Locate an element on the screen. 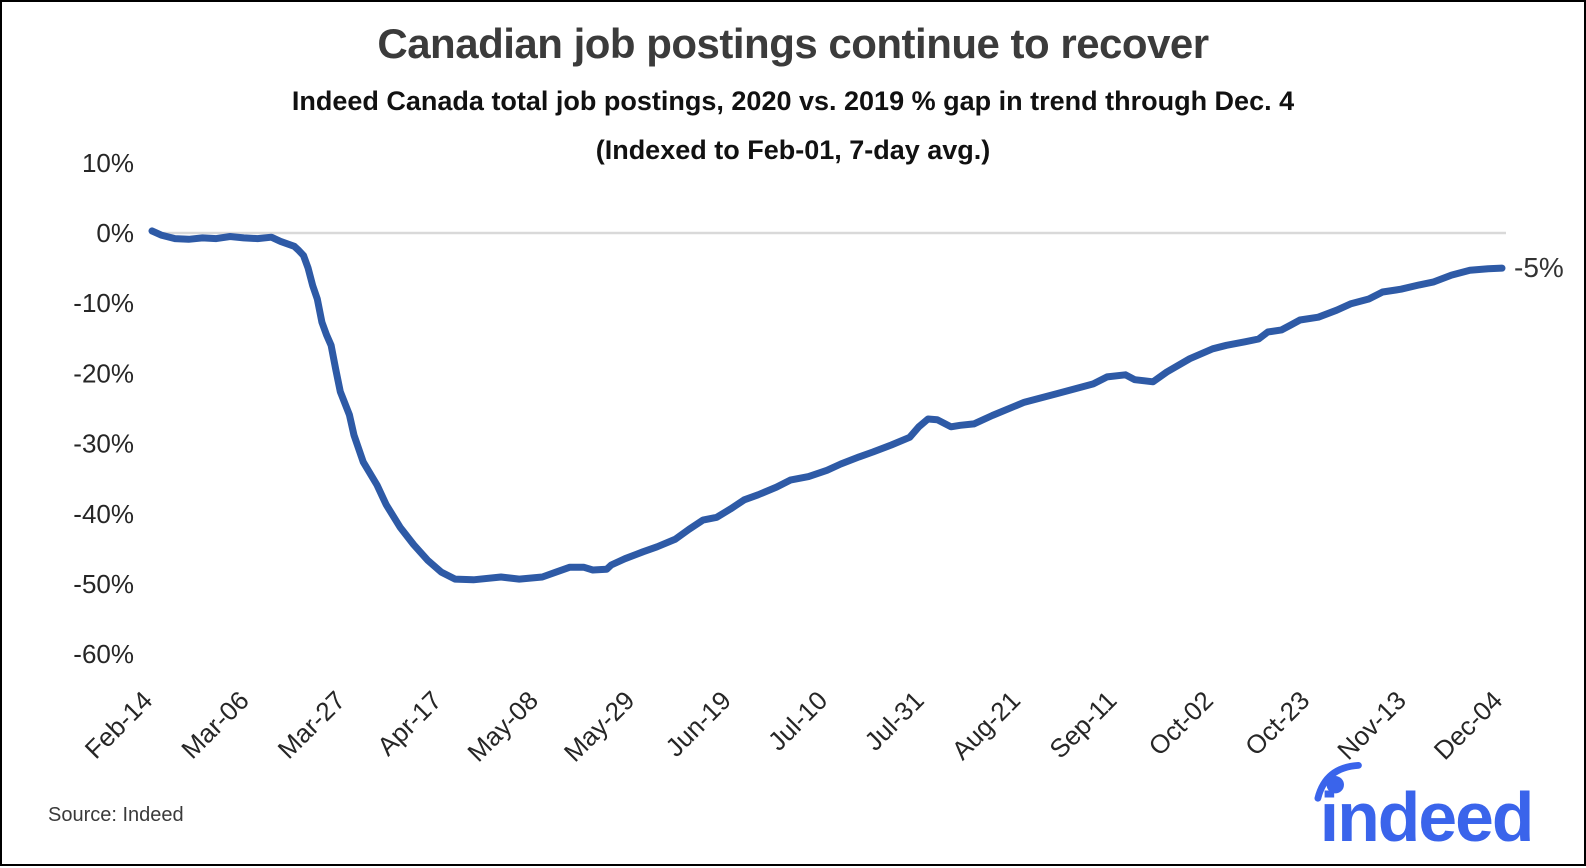  y-axis-label: -30% is located at coordinates (103, 444).